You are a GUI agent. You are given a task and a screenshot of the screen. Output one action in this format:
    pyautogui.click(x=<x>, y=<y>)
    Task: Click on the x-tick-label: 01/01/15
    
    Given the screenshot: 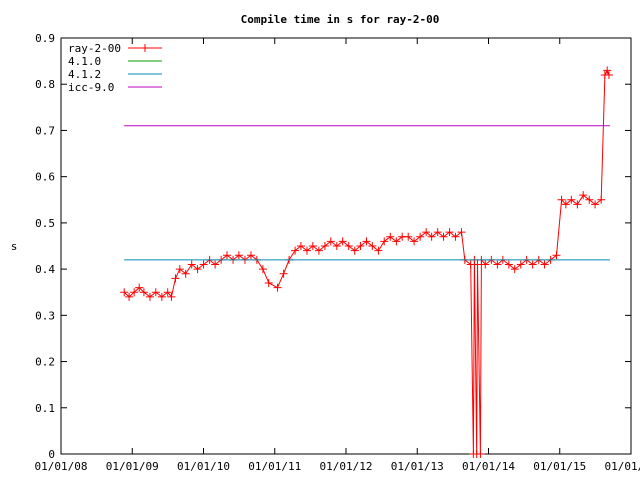 What is the action you would take?
    pyautogui.click(x=559, y=466)
    